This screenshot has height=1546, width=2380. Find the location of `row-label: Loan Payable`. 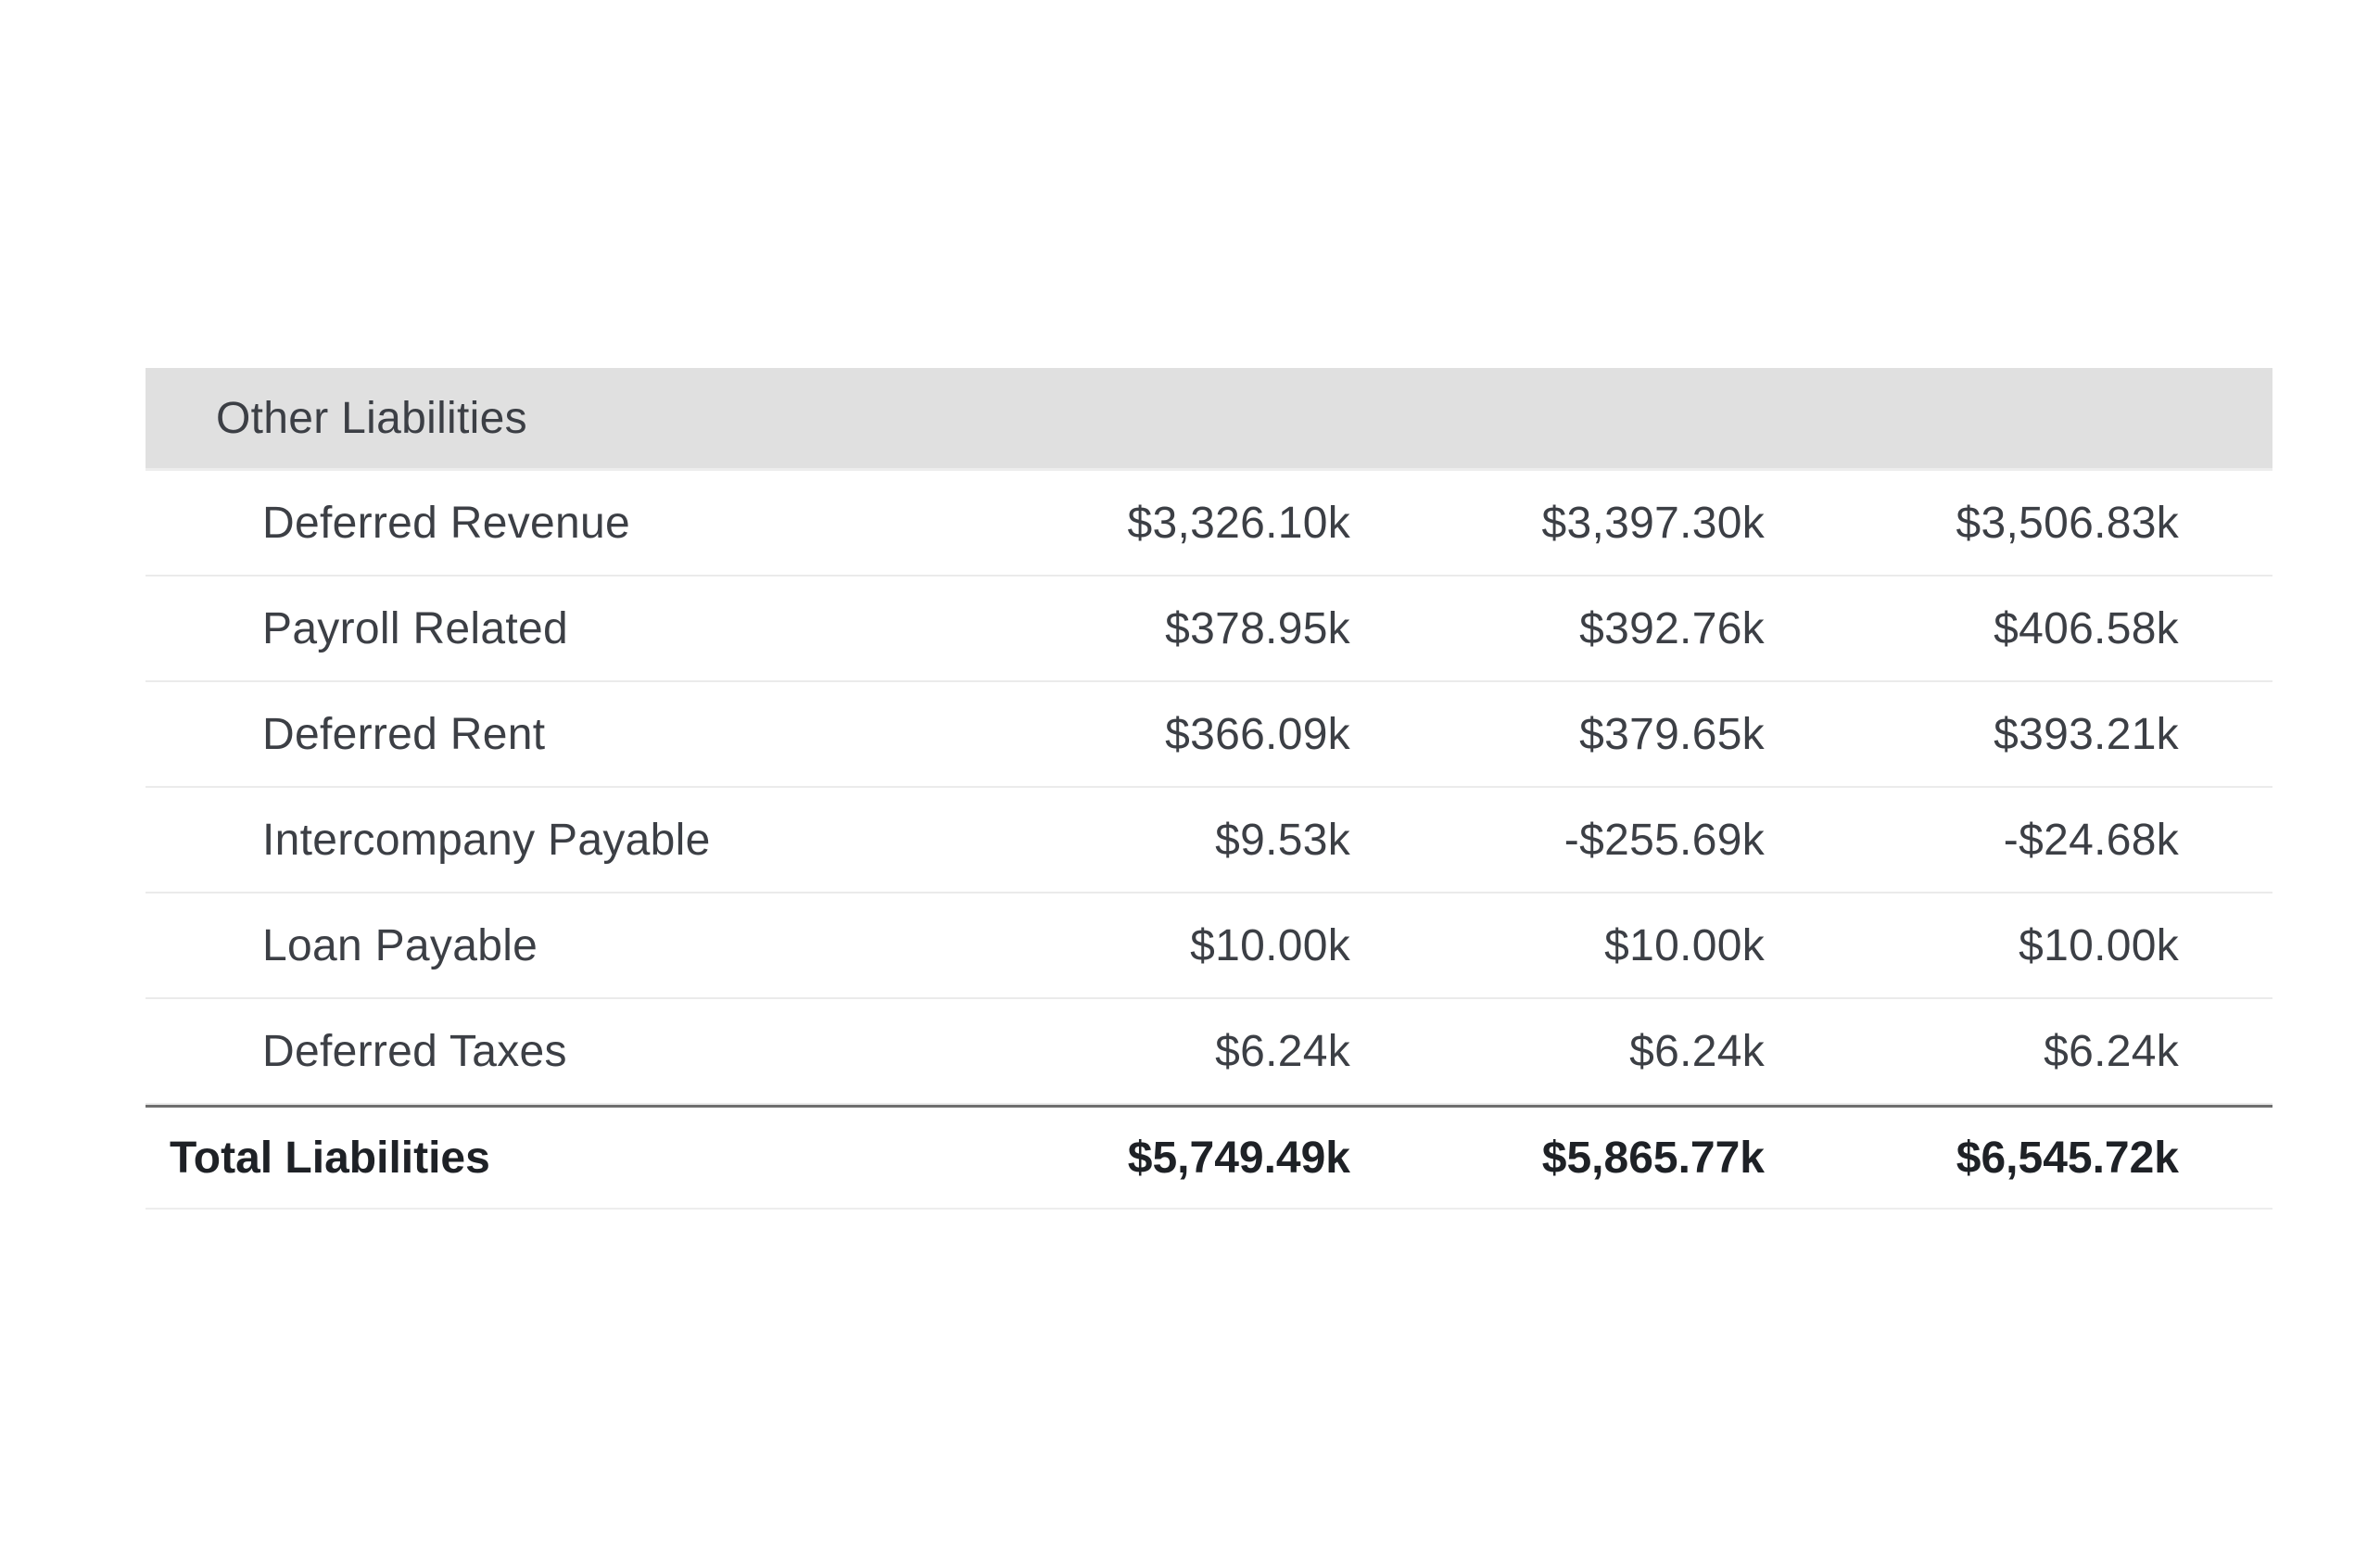

row-label: Loan Payable is located at coordinates (400, 945).